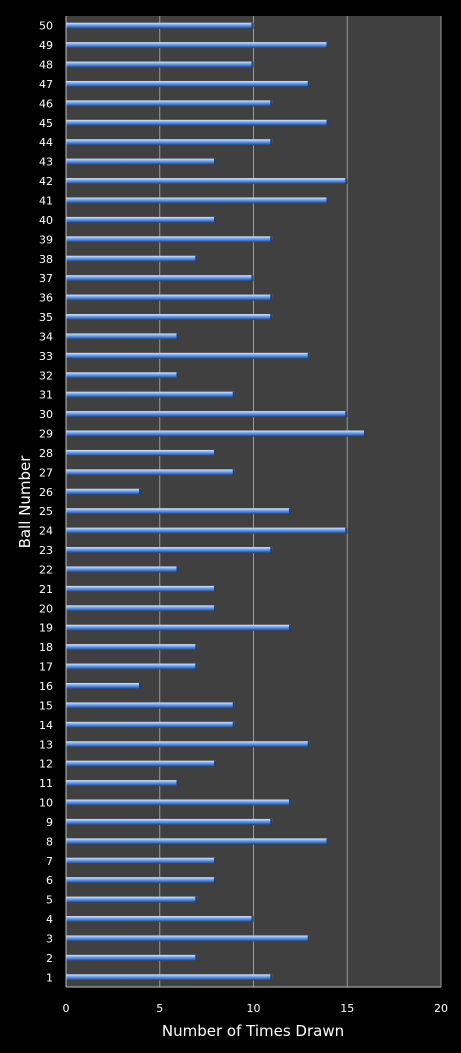  Describe the element at coordinates (46, 434) in the screenshot. I see `y-tick-label: 29` at that location.